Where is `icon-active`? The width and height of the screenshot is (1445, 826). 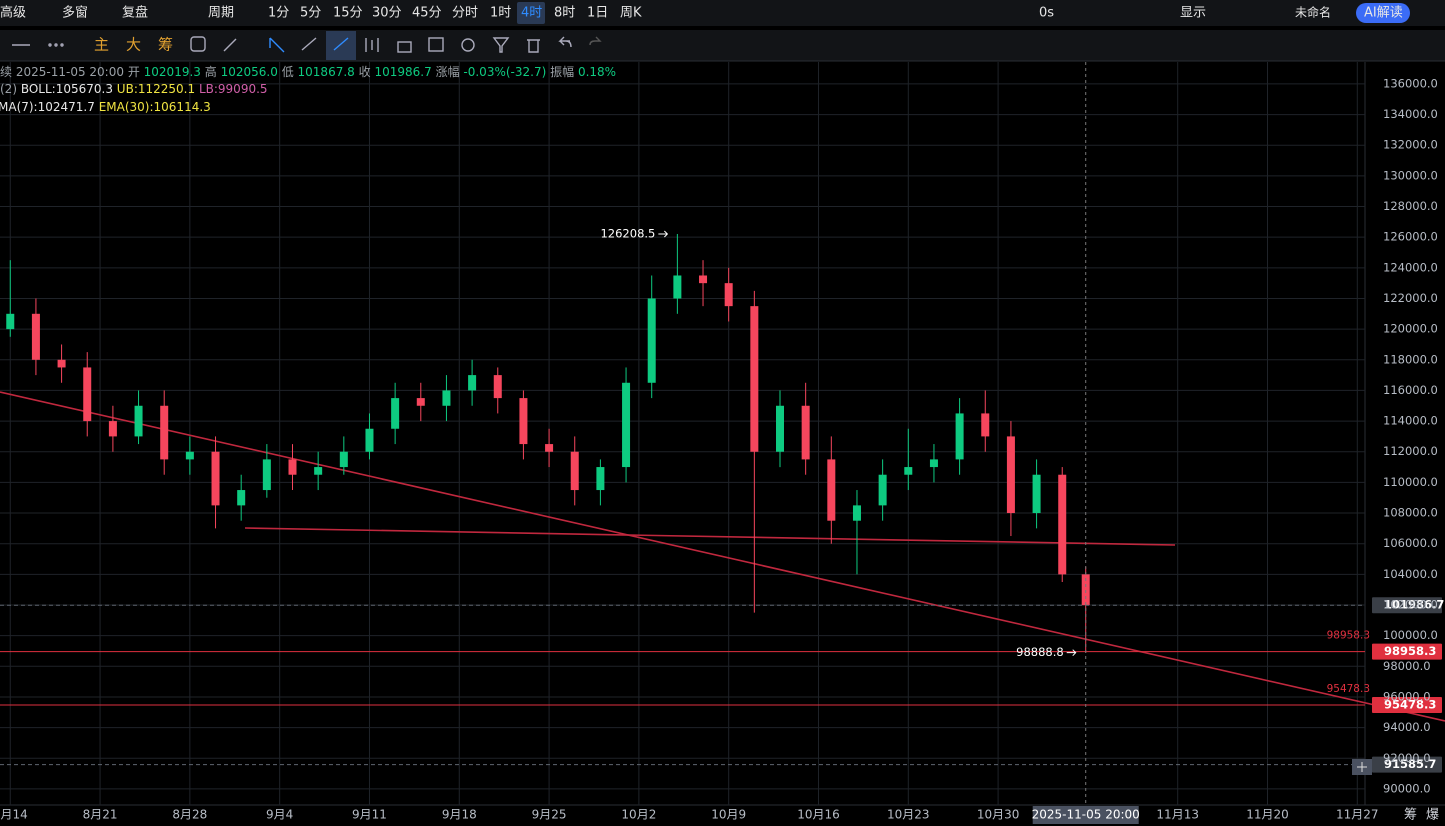 icon-active is located at coordinates (341, 45).